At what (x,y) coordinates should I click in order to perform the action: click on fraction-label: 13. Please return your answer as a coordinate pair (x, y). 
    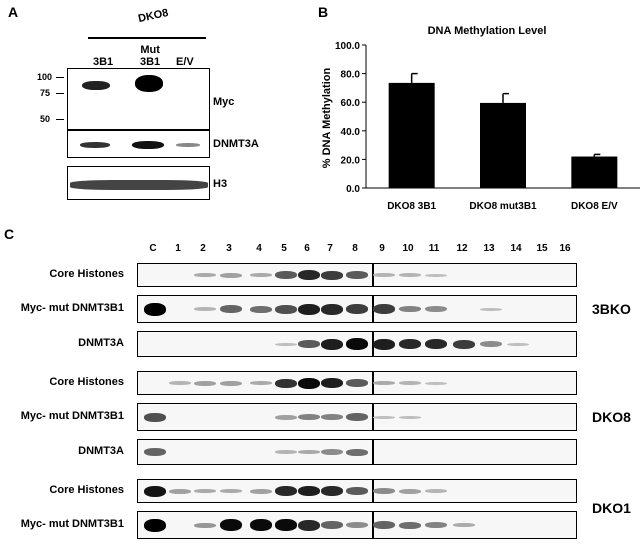
    Looking at the image, I should click on (489, 248).